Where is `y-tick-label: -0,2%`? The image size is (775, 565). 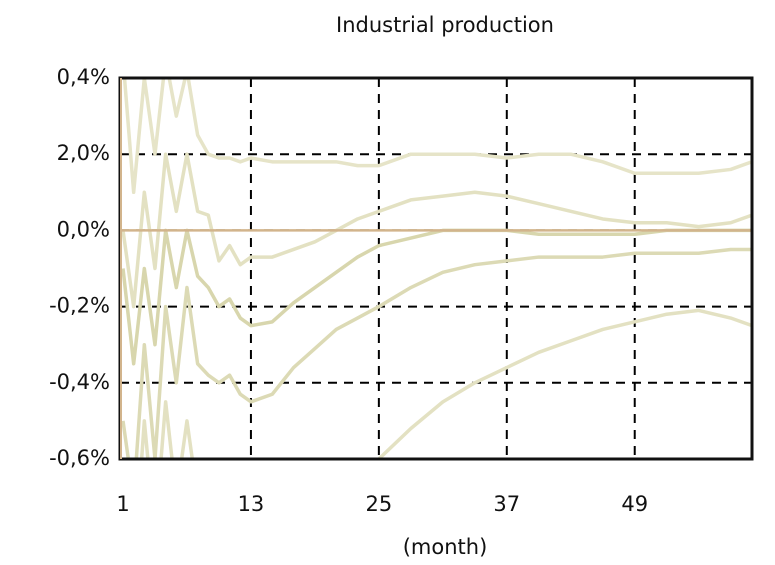 y-tick-label: -0,2% is located at coordinates (79, 306).